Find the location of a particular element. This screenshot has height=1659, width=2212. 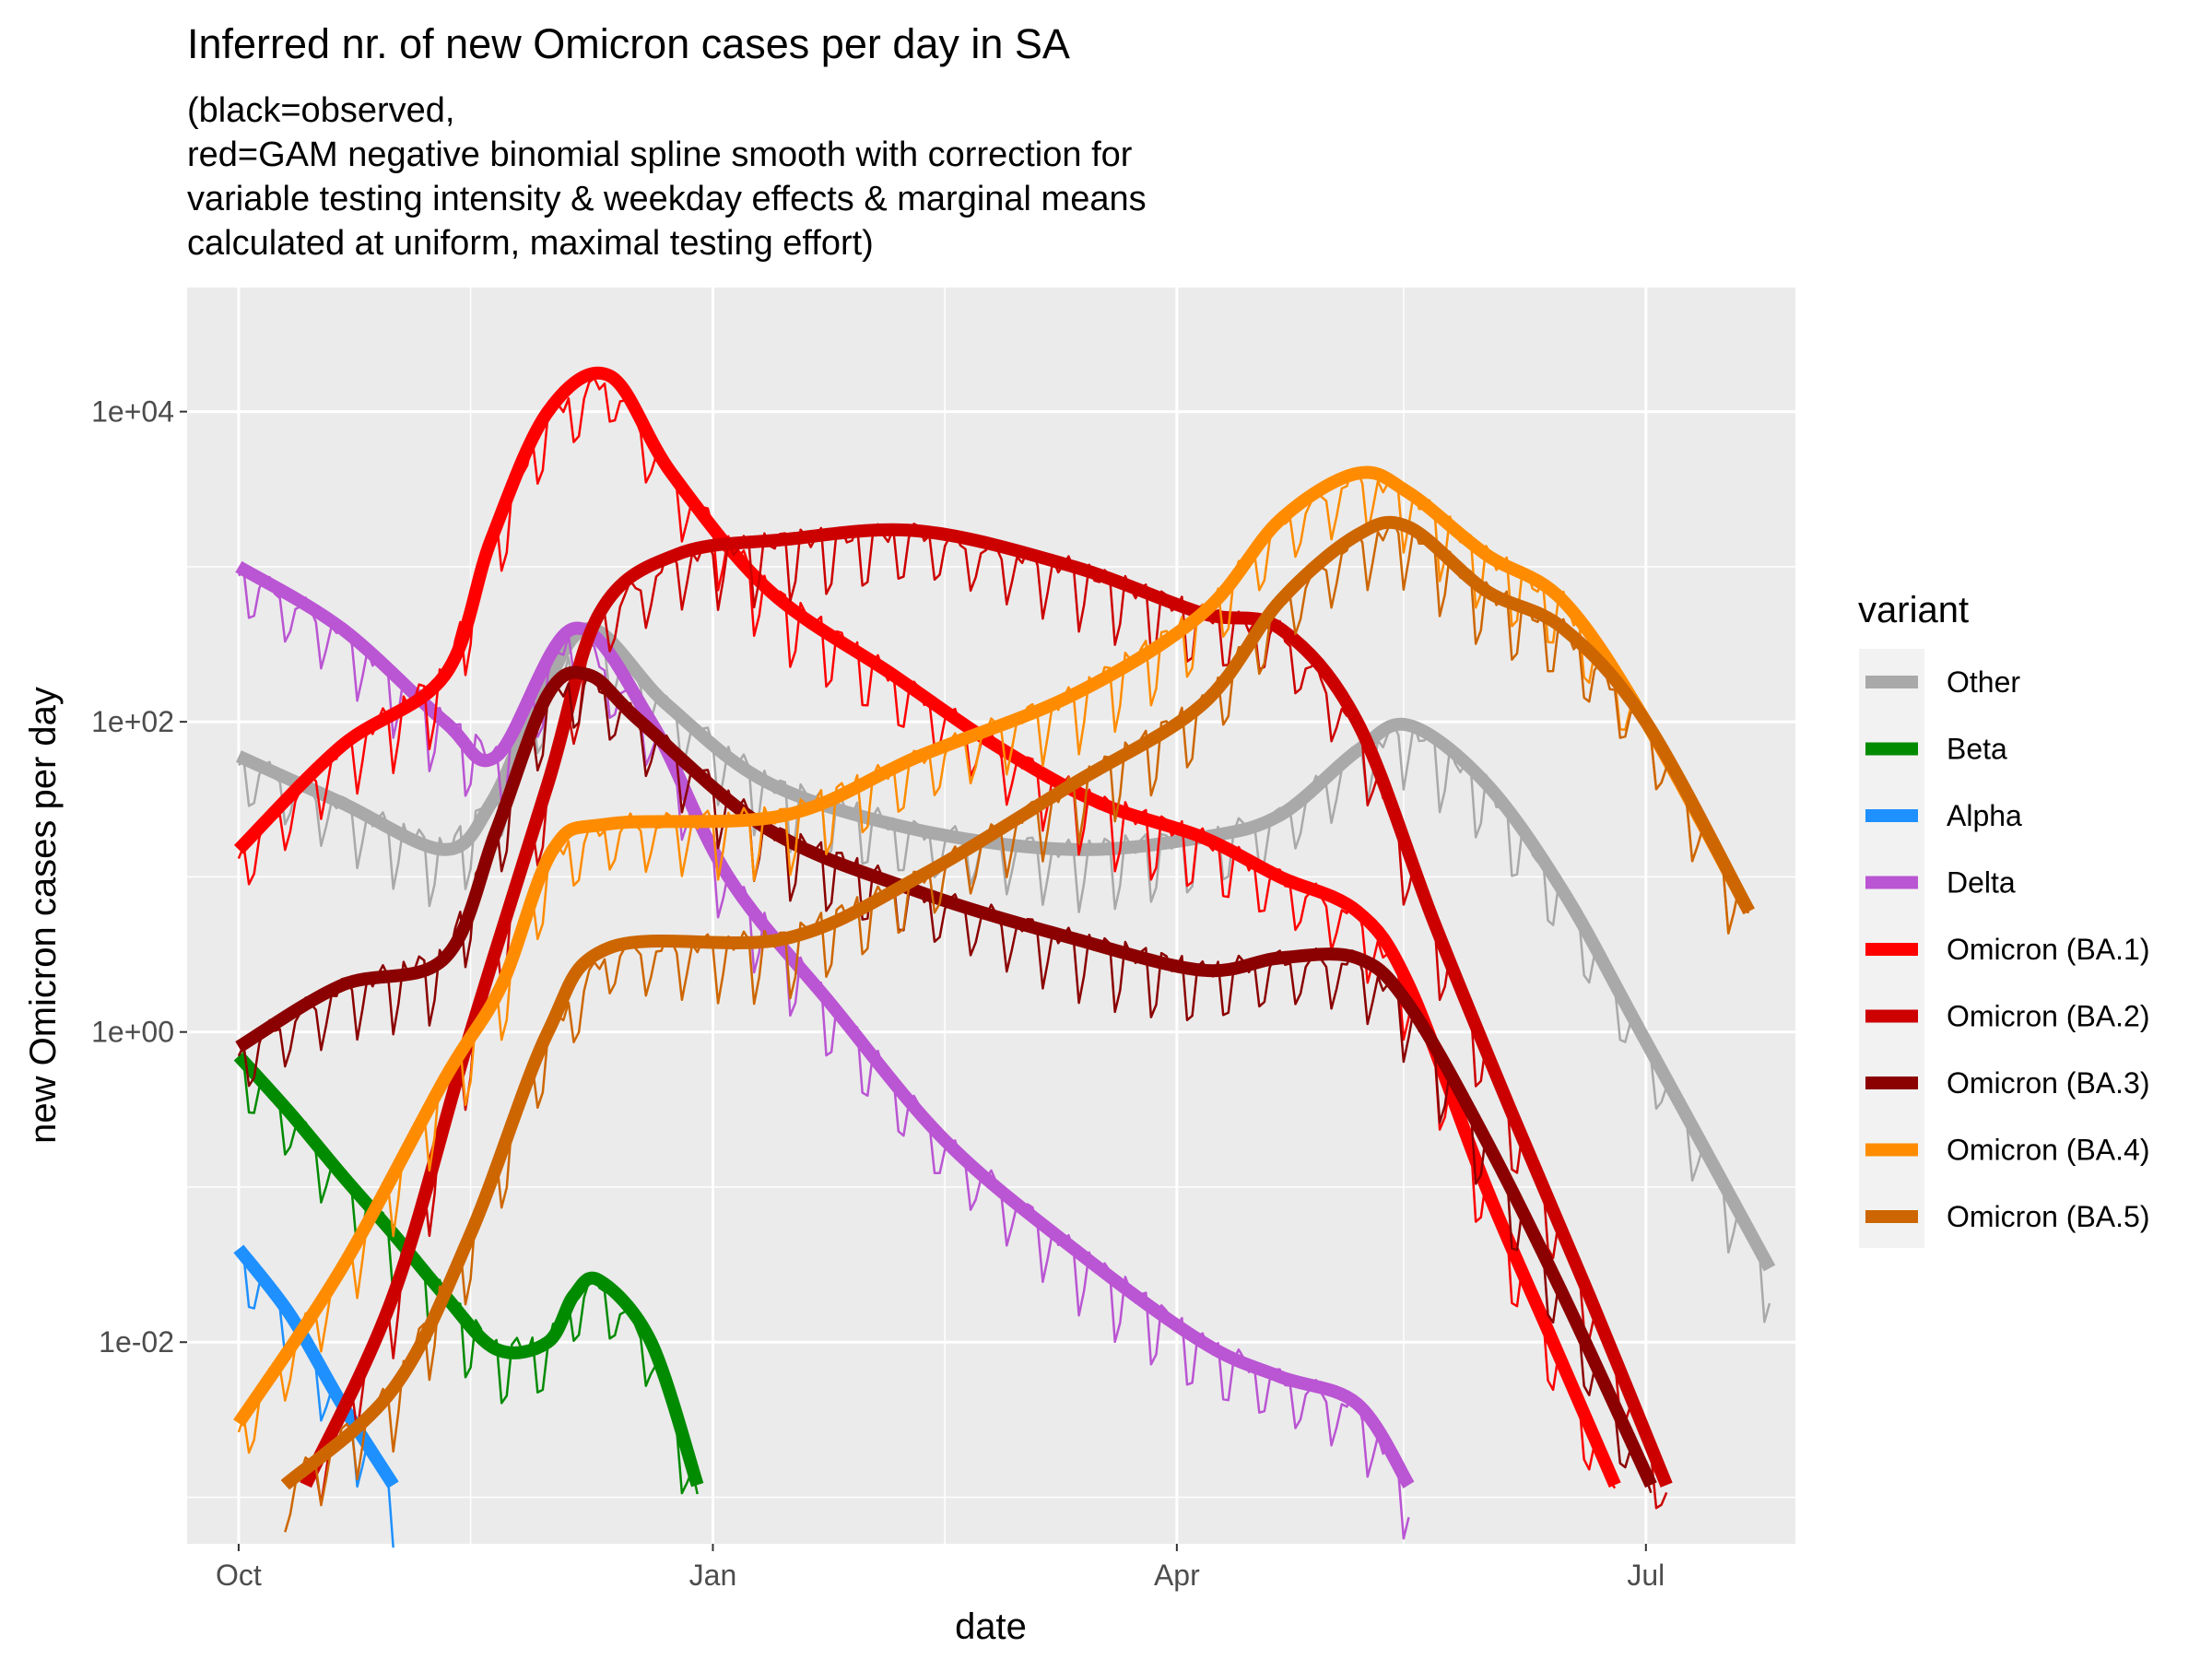

y-tick-label: 1e+02 is located at coordinates (132, 721).